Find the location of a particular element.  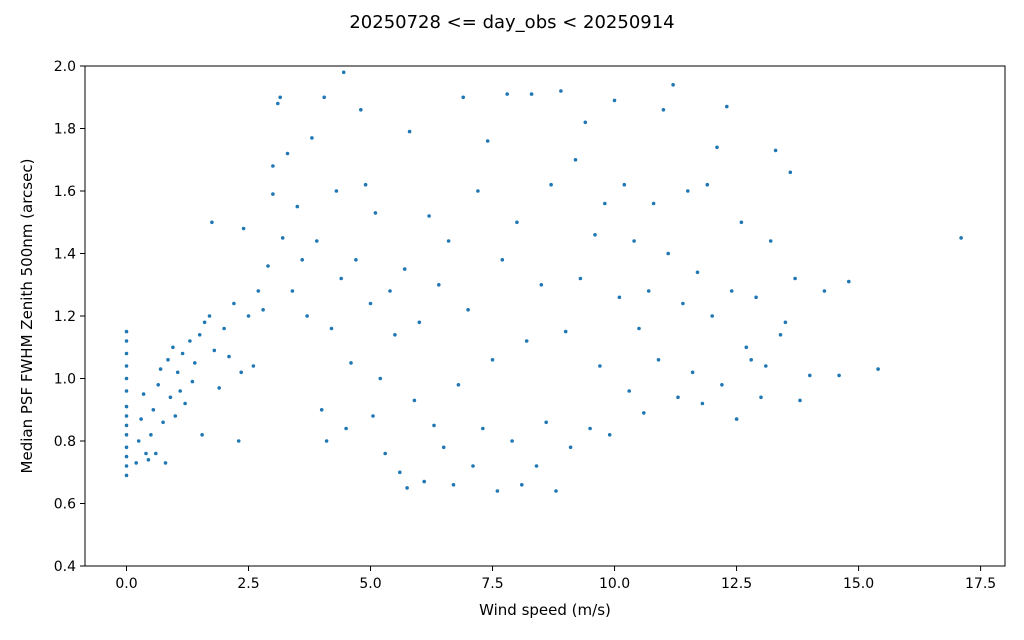

x-tick-label: 2.5 is located at coordinates (248, 584).